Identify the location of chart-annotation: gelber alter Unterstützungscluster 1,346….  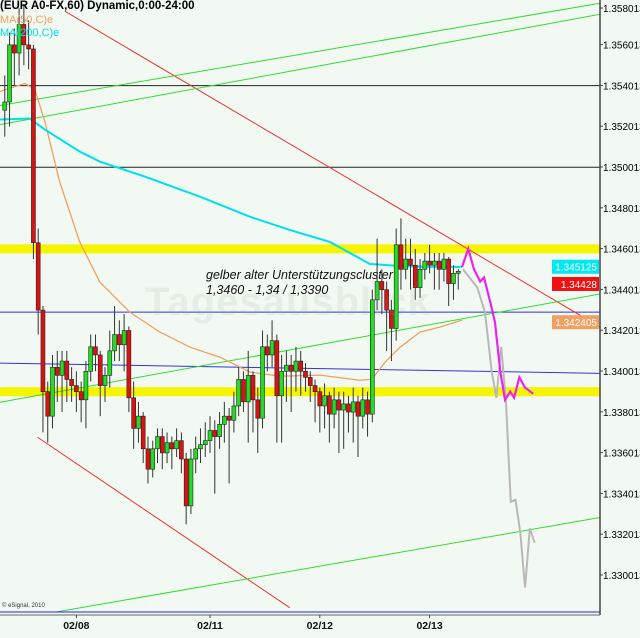
(299, 283).